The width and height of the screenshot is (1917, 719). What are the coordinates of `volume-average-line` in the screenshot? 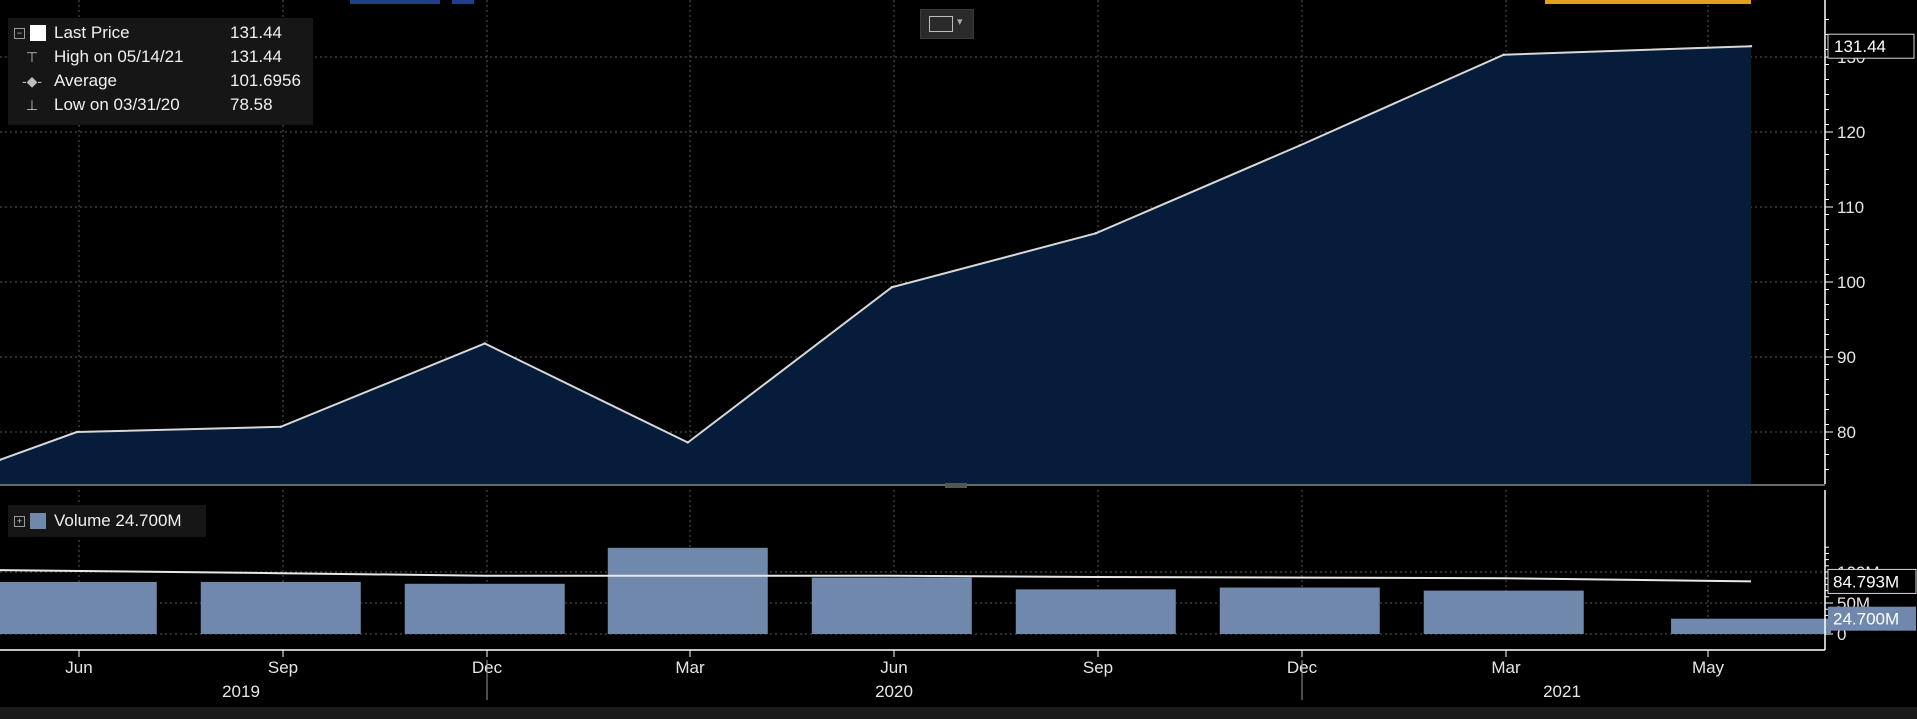 It's located at (876, 576).